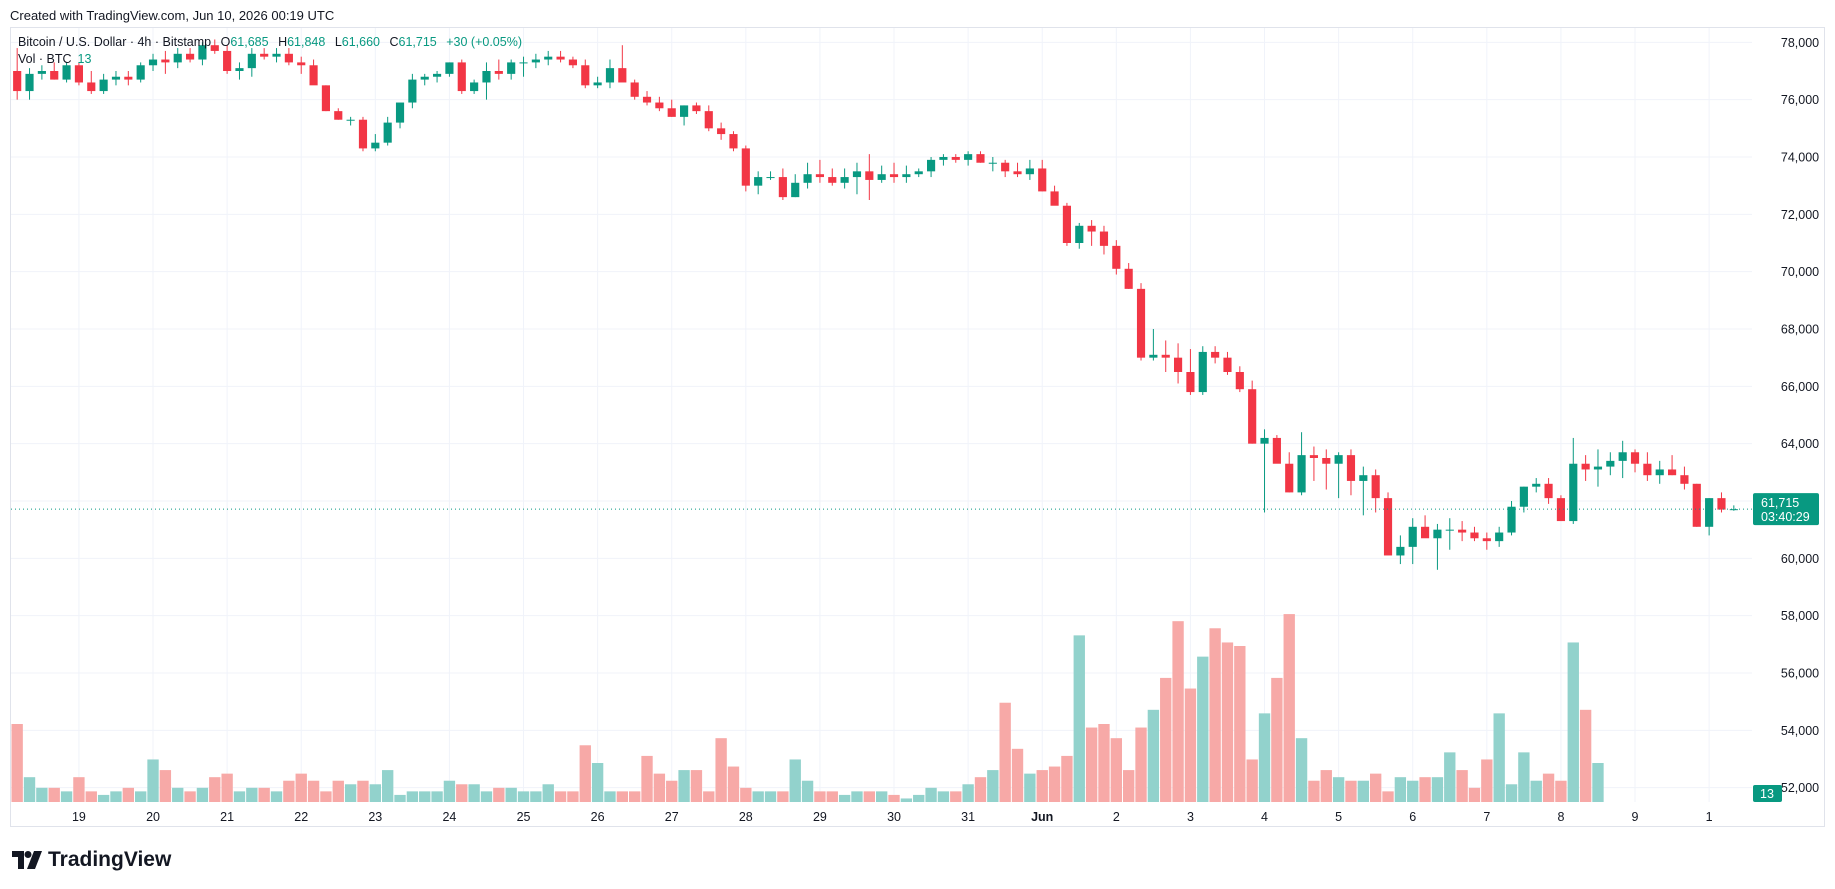 The width and height of the screenshot is (1835, 889). What do you see at coordinates (1264, 817) in the screenshot?
I see `x-tick-label: 4` at bounding box center [1264, 817].